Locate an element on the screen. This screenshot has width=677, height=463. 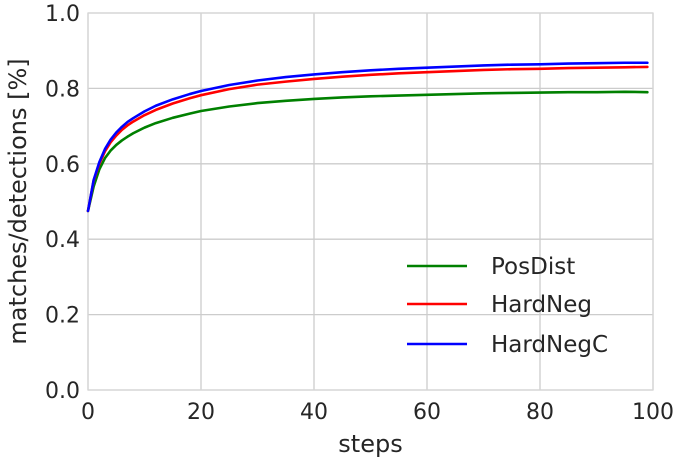
x-tick-label: 0 is located at coordinates (88, 412).